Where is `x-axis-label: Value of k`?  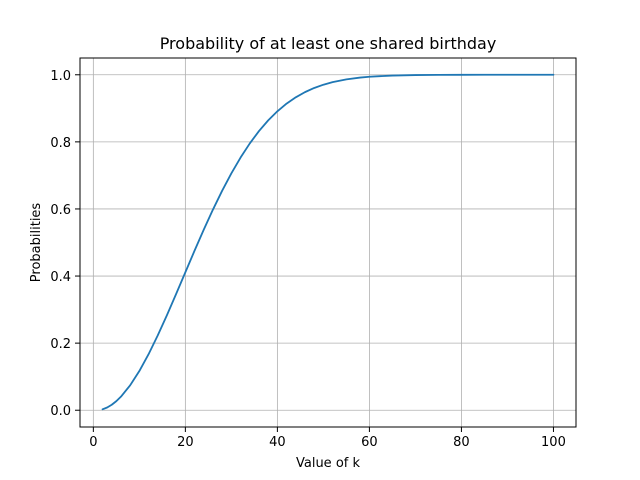
x-axis-label: Value of k is located at coordinates (328, 463).